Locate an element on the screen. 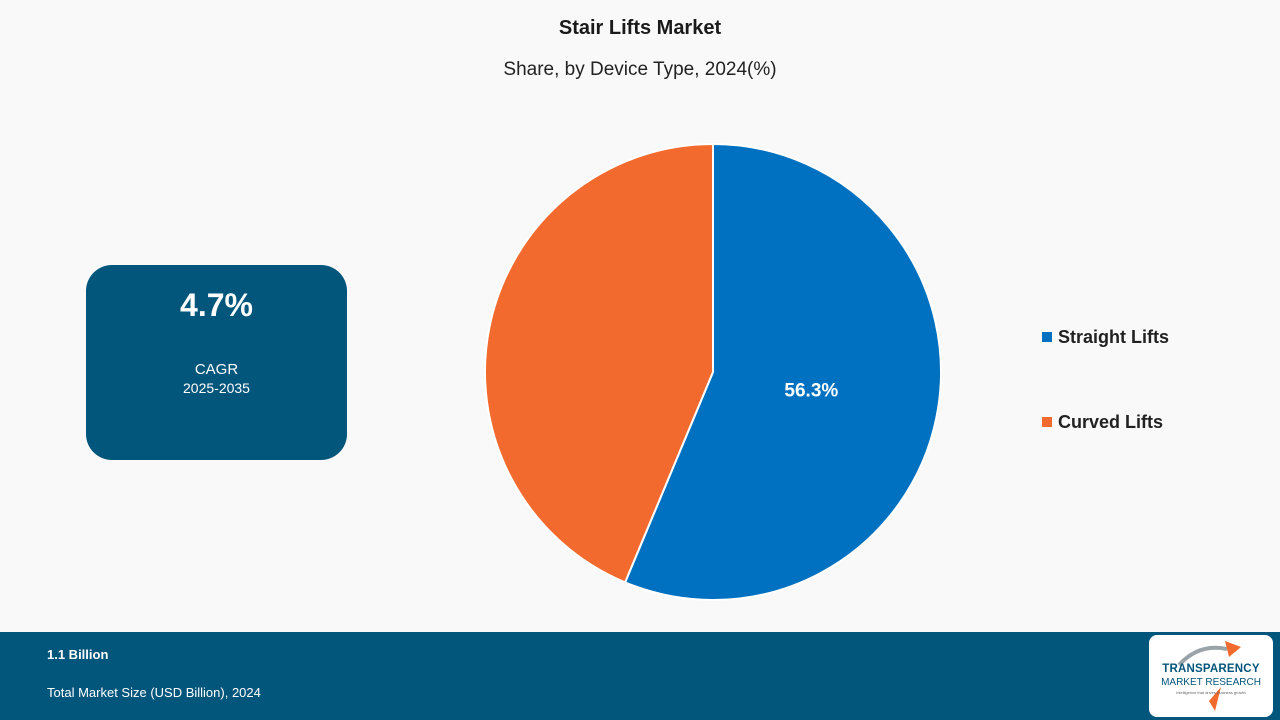 The image size is (1280, 720). cagr-card: 4.7% CAGR 2025-2035 is located at coordinates (216, 362).